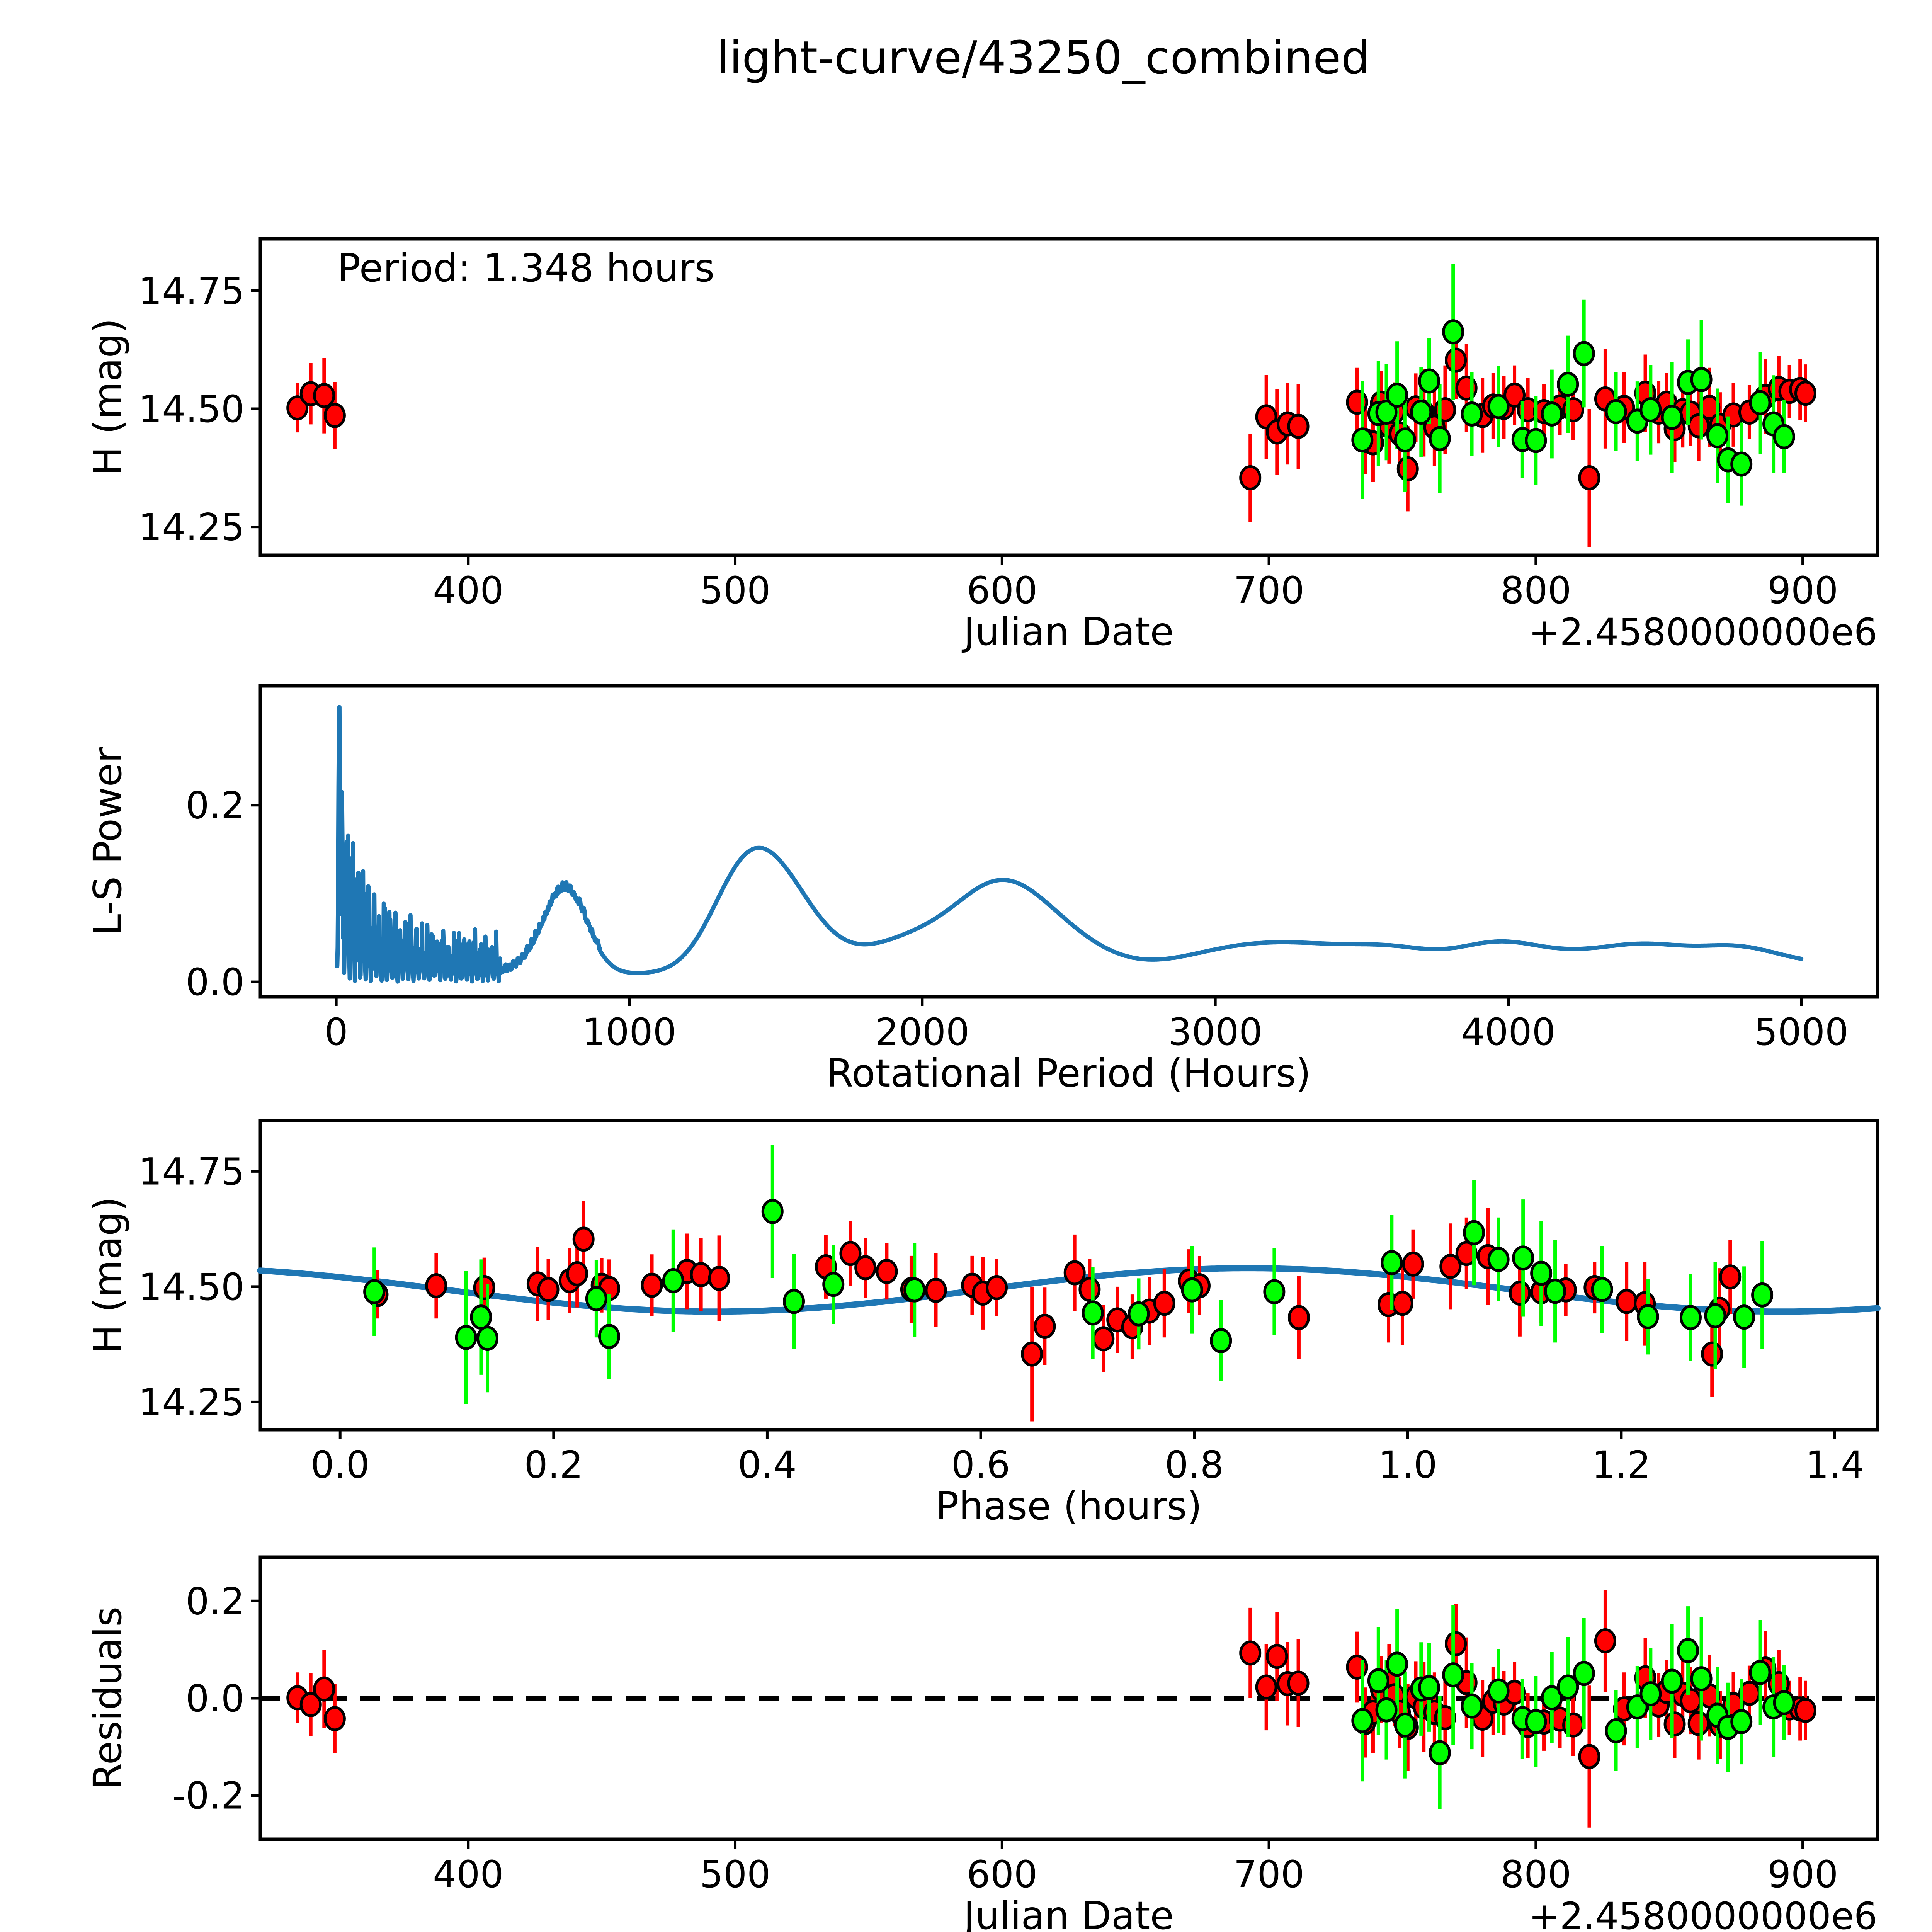 The height and width of the screenshot is (1932, 1932). I want to click on y-axis-label: L-S Power, so click(108, 842).